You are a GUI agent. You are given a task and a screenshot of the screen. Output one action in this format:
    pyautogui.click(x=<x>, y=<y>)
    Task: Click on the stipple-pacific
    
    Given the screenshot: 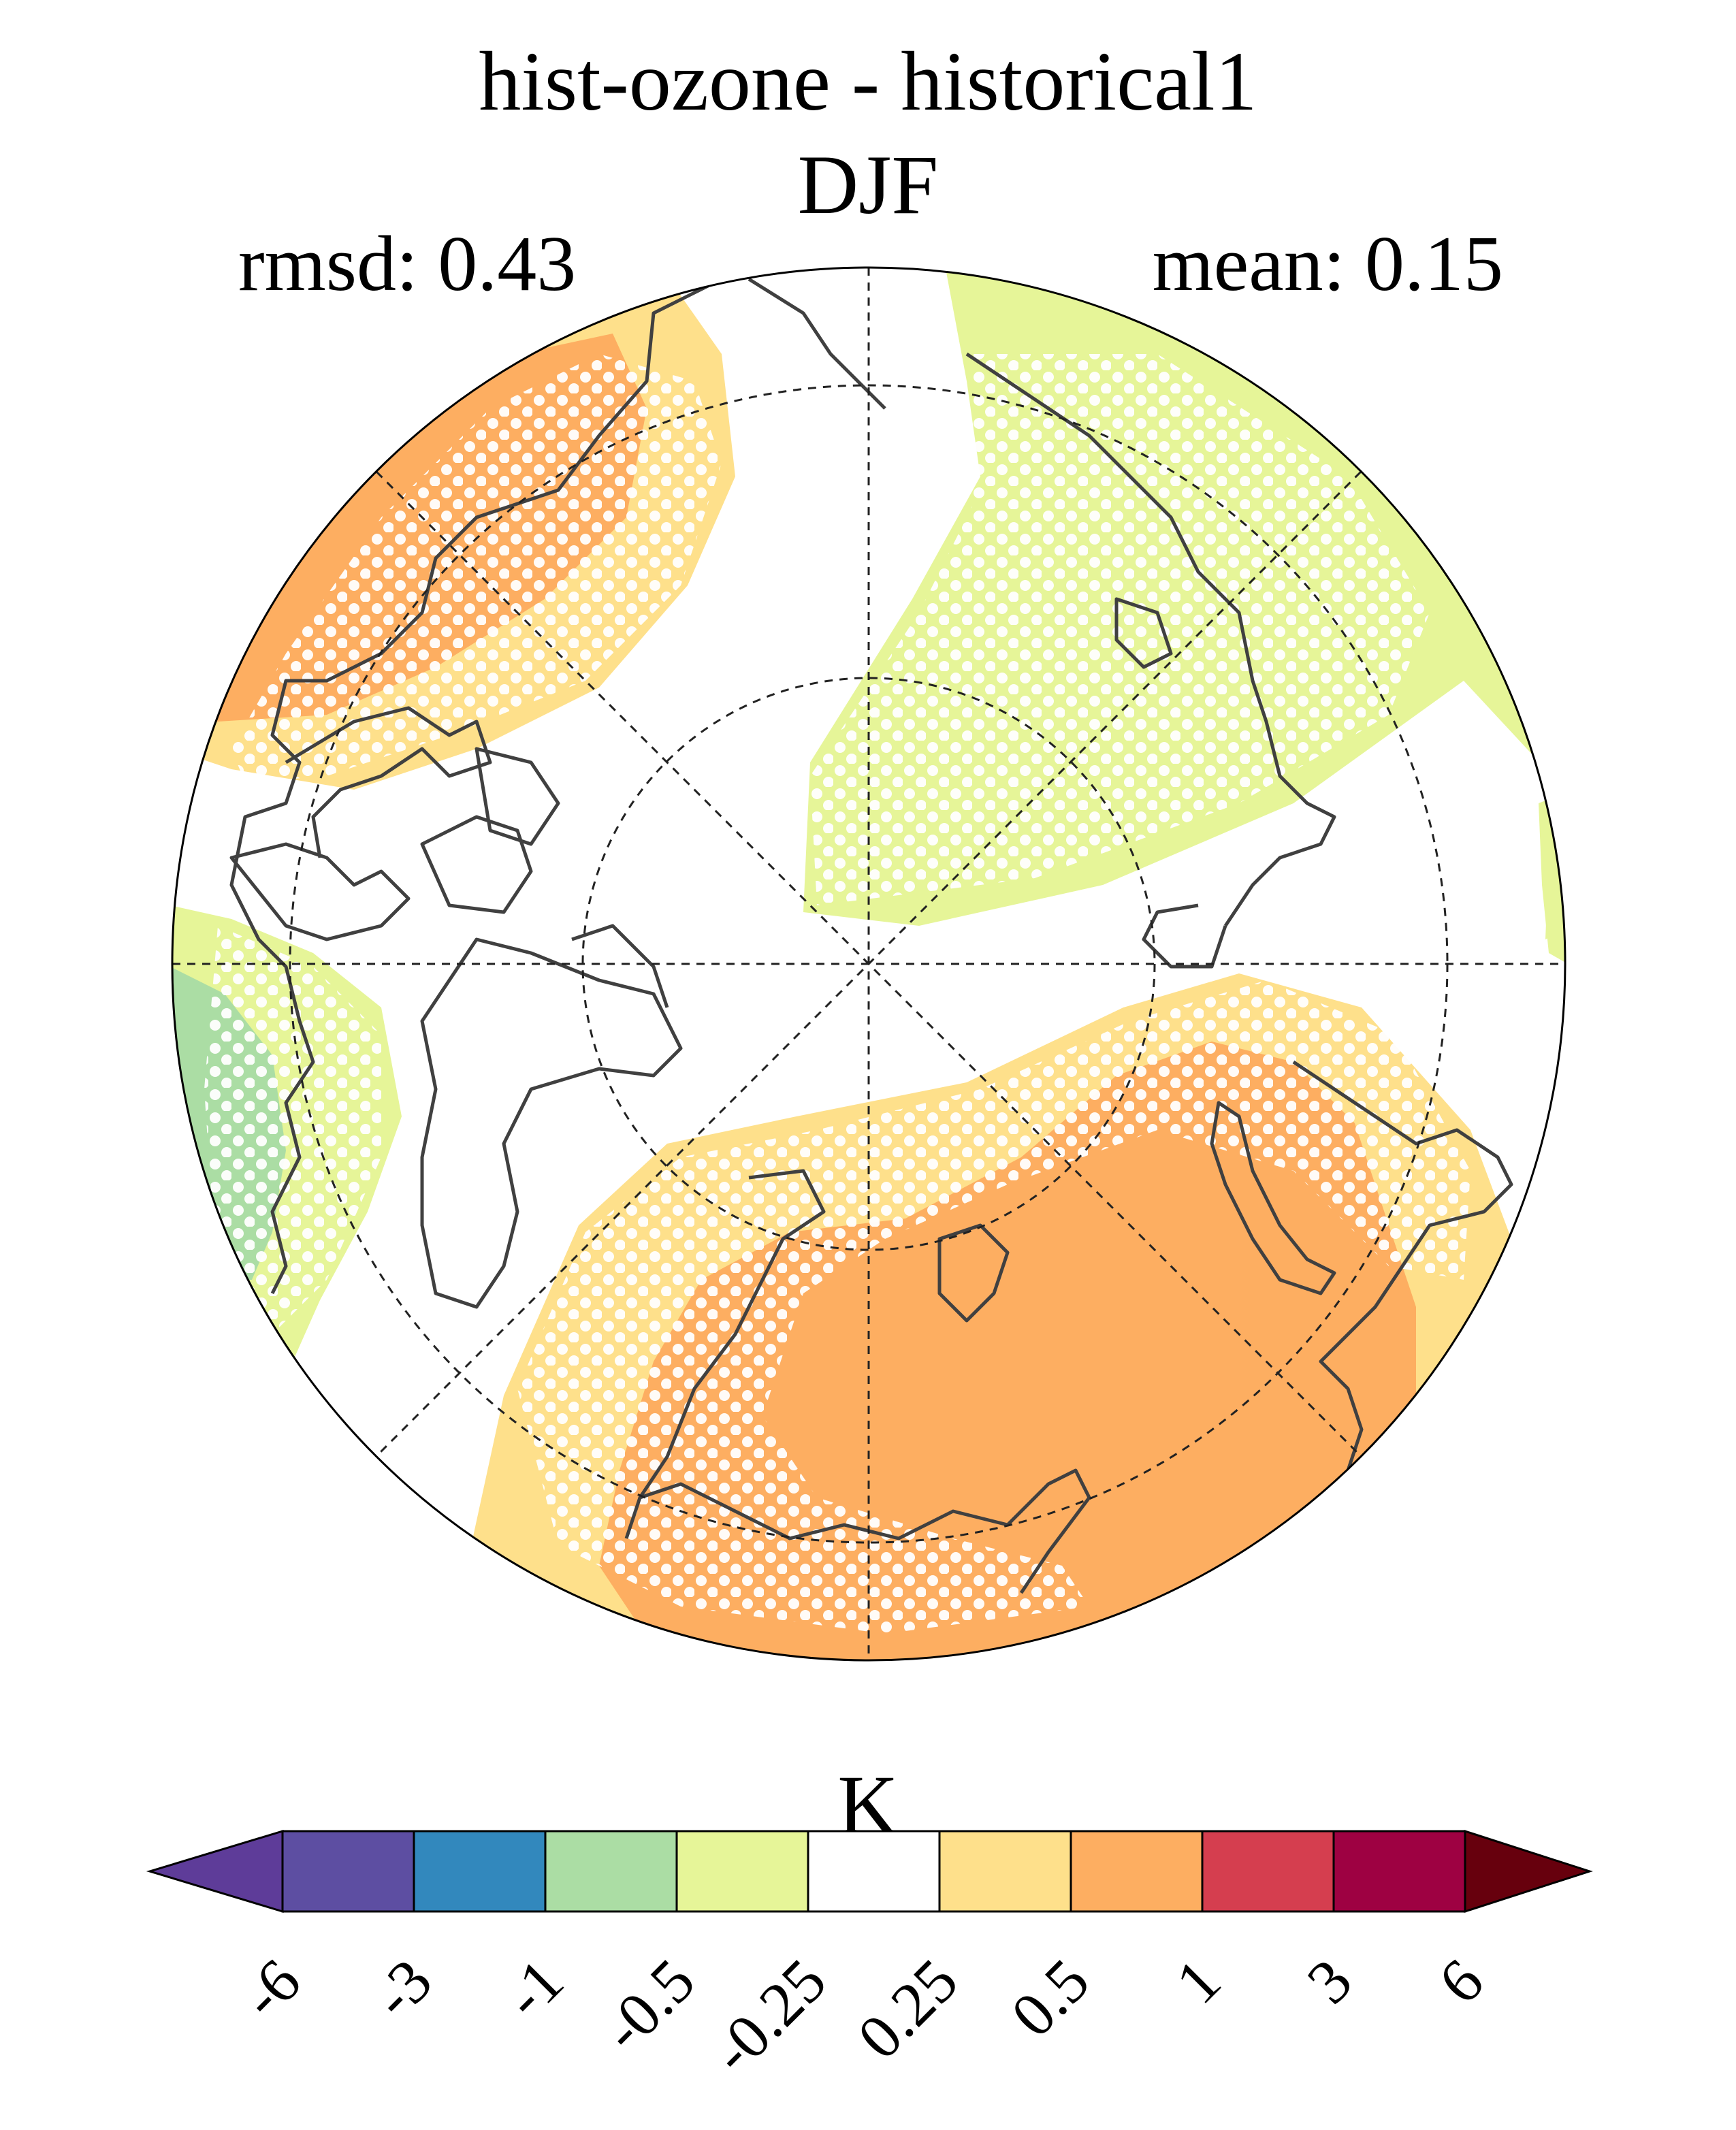 What is the action you would take?
    pyautogui.click(x=1120, y=629)
    